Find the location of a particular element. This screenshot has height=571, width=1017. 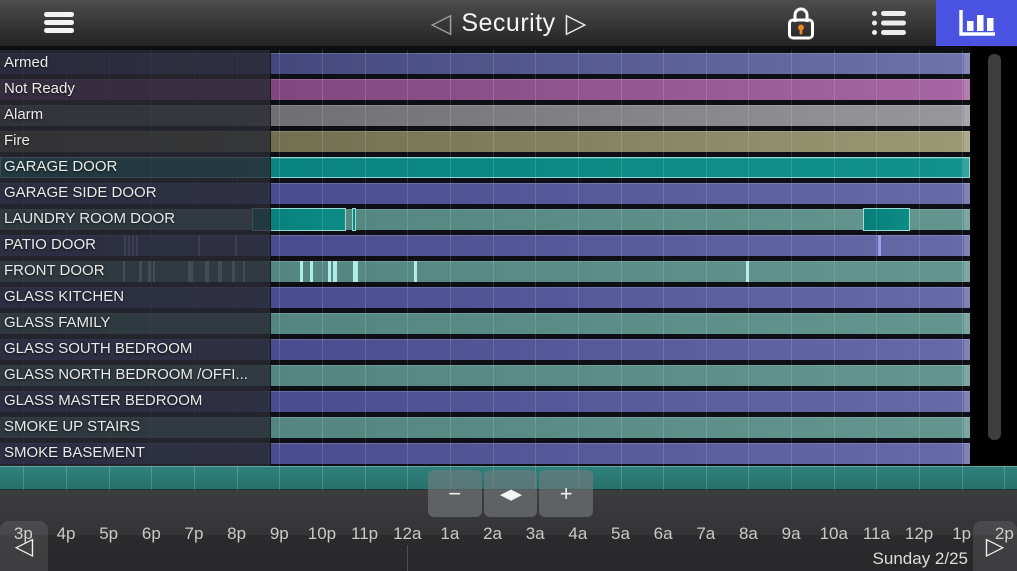

row-label: FRONT DOOR is located at coordinates (54, 270).